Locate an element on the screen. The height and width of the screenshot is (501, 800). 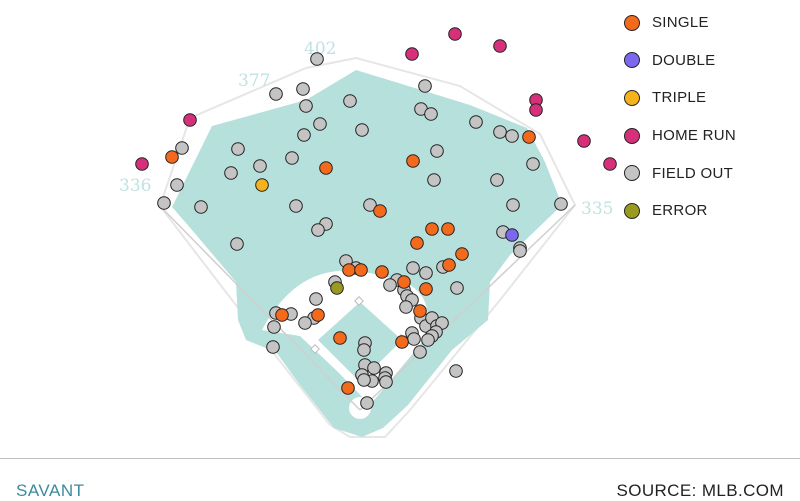
legend-item-field-out: FIELD OUT is located at coordinates (680, 173).